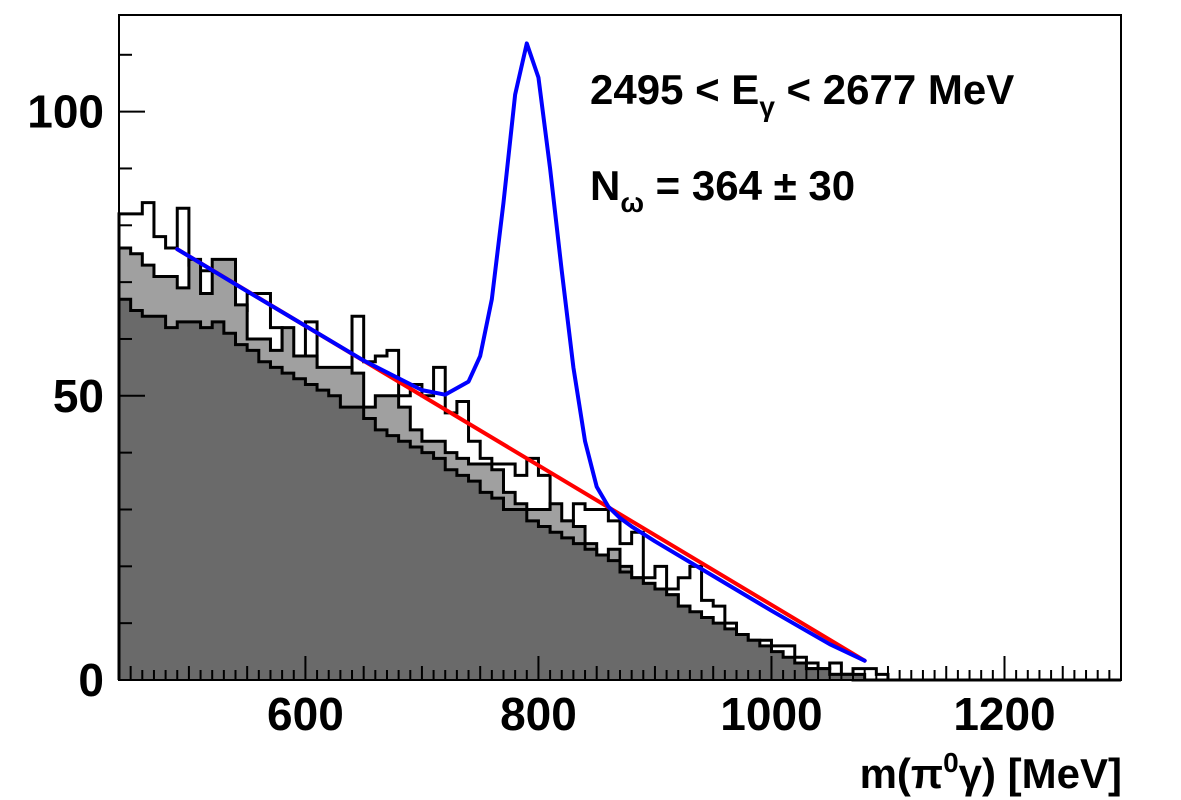  Describe the element at coordinates (674, 89) in the screenshot. I see `energy-range-pre: 2495 < E` at that location.